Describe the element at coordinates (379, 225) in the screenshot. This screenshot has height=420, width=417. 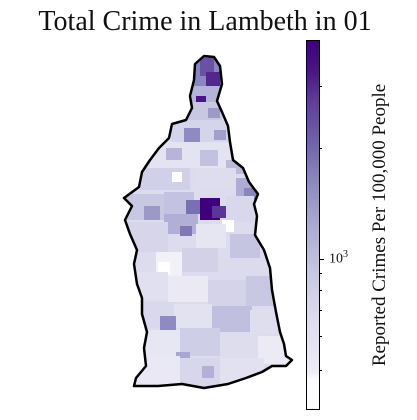
I see `colorbar-label-text: Reported Crimes Per 100,000 People` at that location.